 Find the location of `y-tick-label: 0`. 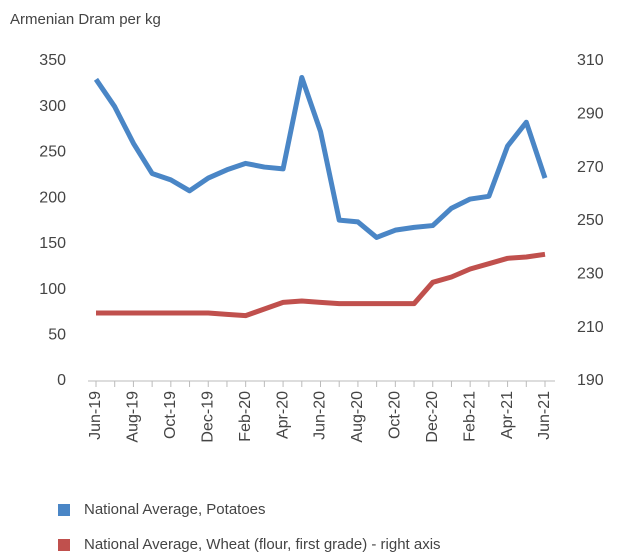

y-tick-label: 0 is located at coordinates (61, 380).